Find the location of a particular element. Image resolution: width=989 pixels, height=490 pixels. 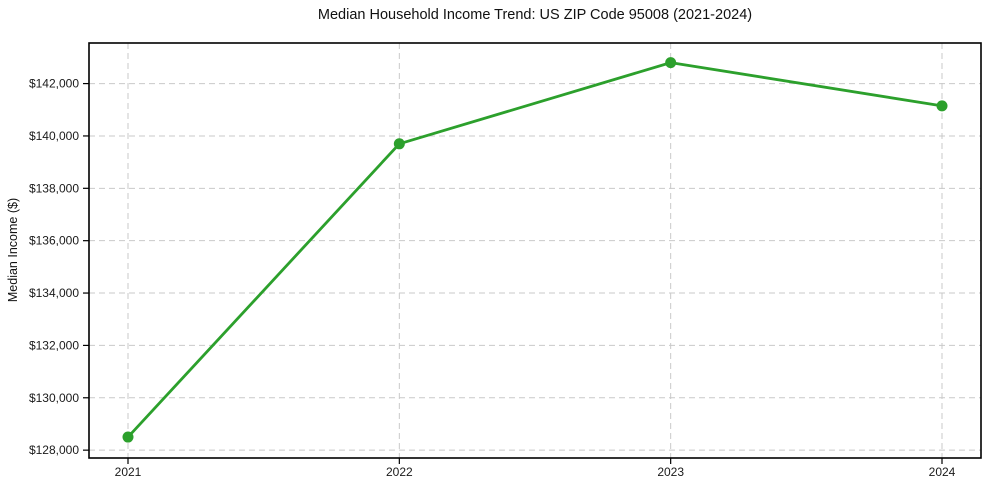

y-tick-label: $130,000 is located at coordinates (54, 398).